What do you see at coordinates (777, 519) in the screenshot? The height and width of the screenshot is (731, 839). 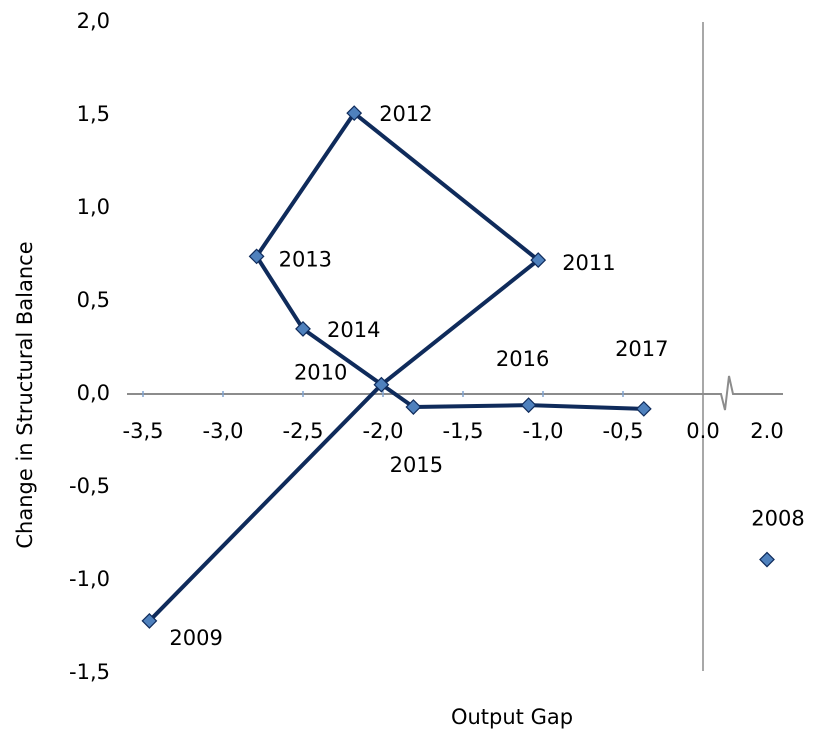 I see `point-label: 2008` at bounding box center [777, 519].